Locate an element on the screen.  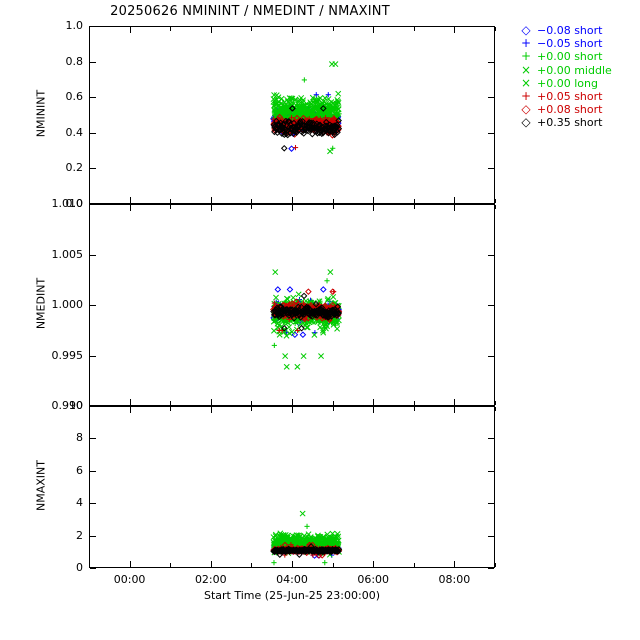
y-tick-label: 1.010 is located at coordinates (67, 203).